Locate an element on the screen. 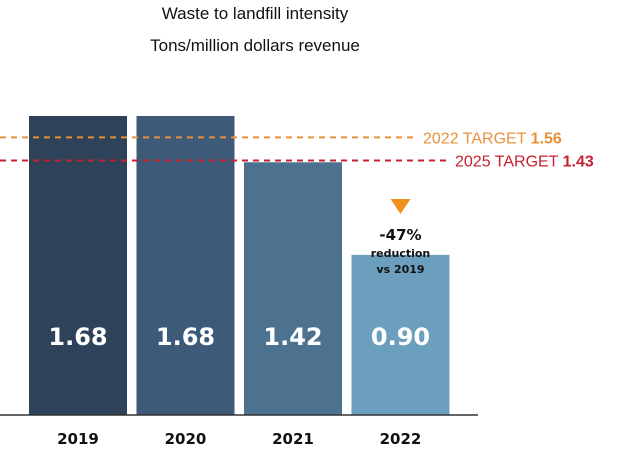 Image resolution: width=638 pixels, height=449 pixels. annotation-line2: vs 2019 is located at coordinates (400, 269).